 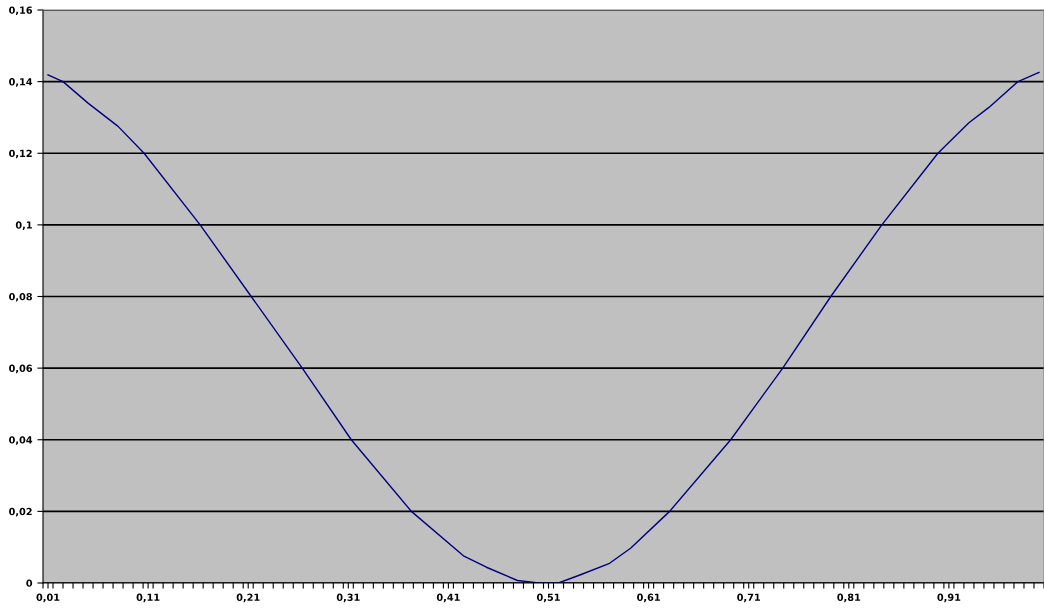 I want to click on y-tick-label: 0,06, so click(x=21, y=369).